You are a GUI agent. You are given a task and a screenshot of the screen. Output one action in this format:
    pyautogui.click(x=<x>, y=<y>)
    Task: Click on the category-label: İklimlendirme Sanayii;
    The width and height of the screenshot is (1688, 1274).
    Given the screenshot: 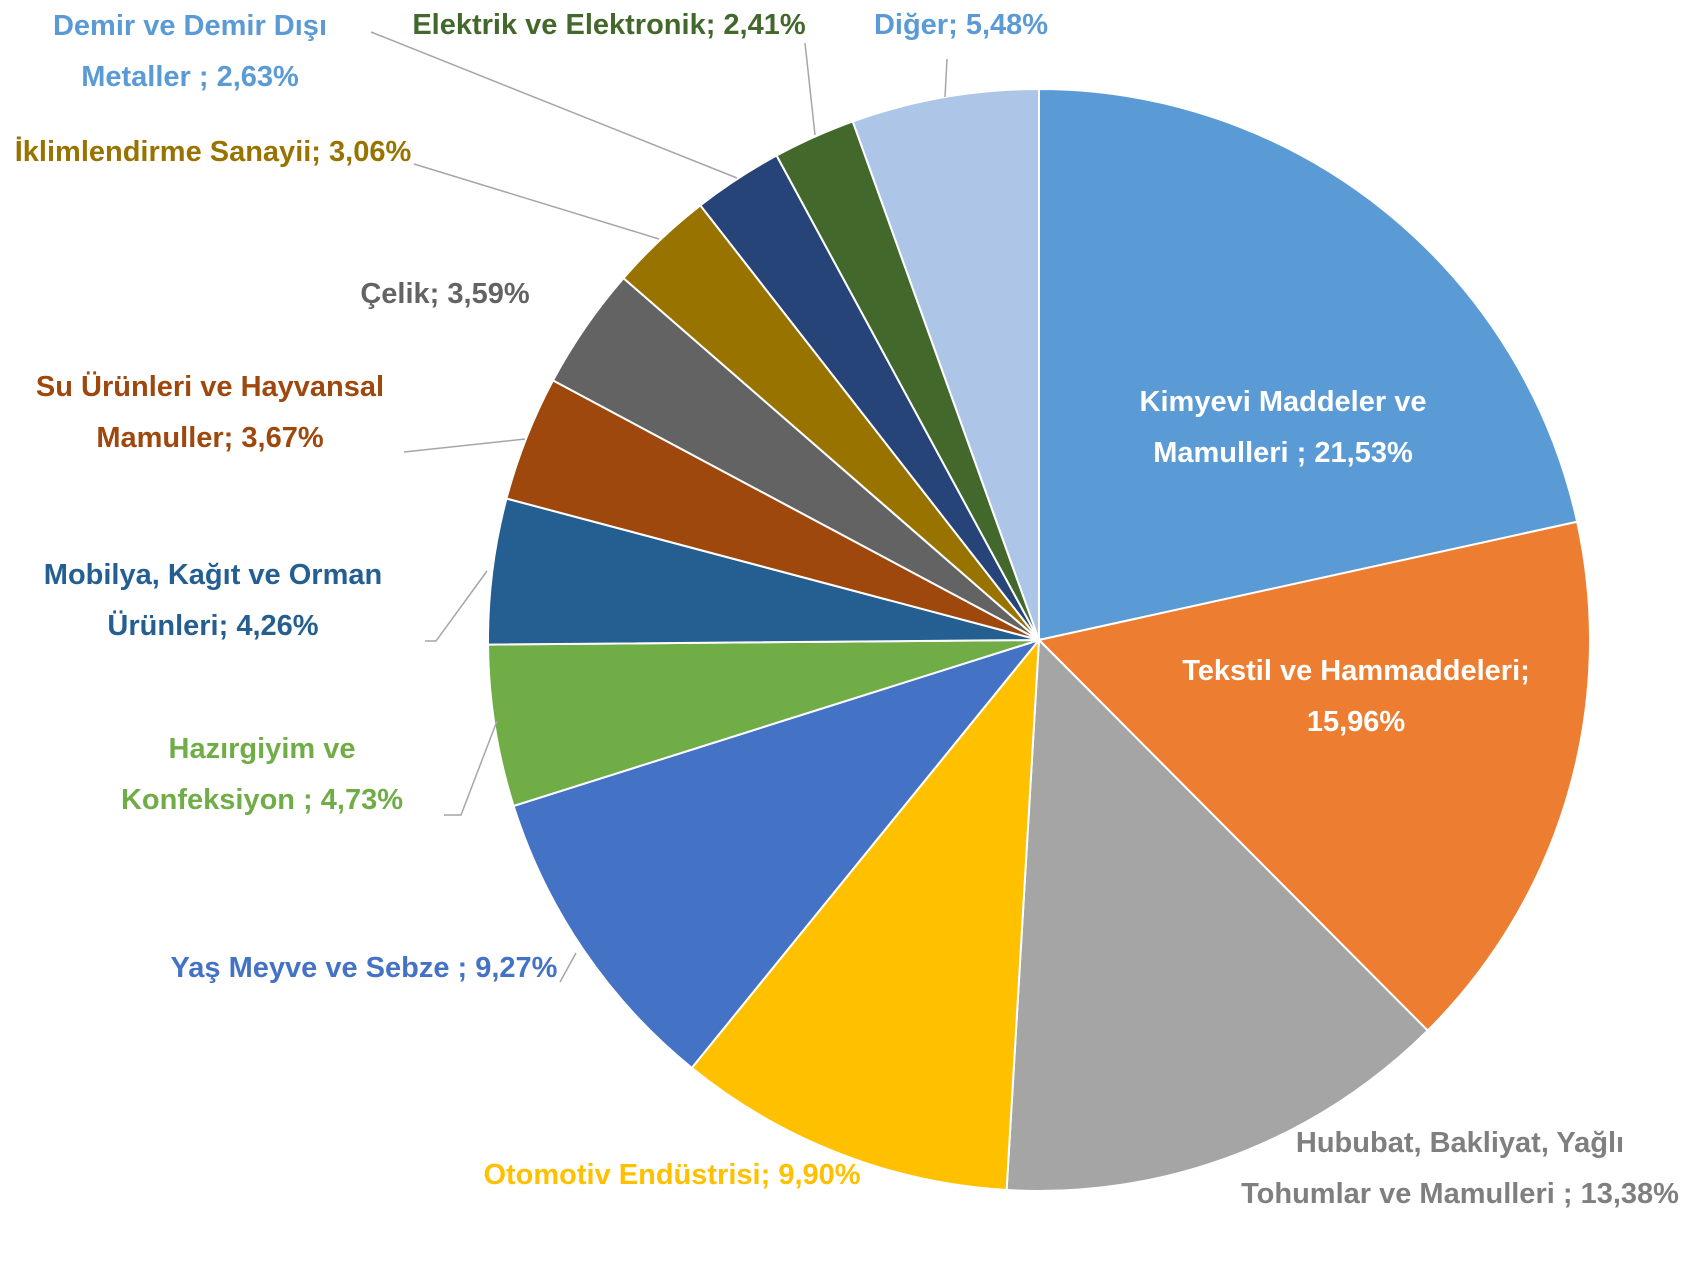 What is the action you would take?
    pyautogui.click(x=167, y=152)
    